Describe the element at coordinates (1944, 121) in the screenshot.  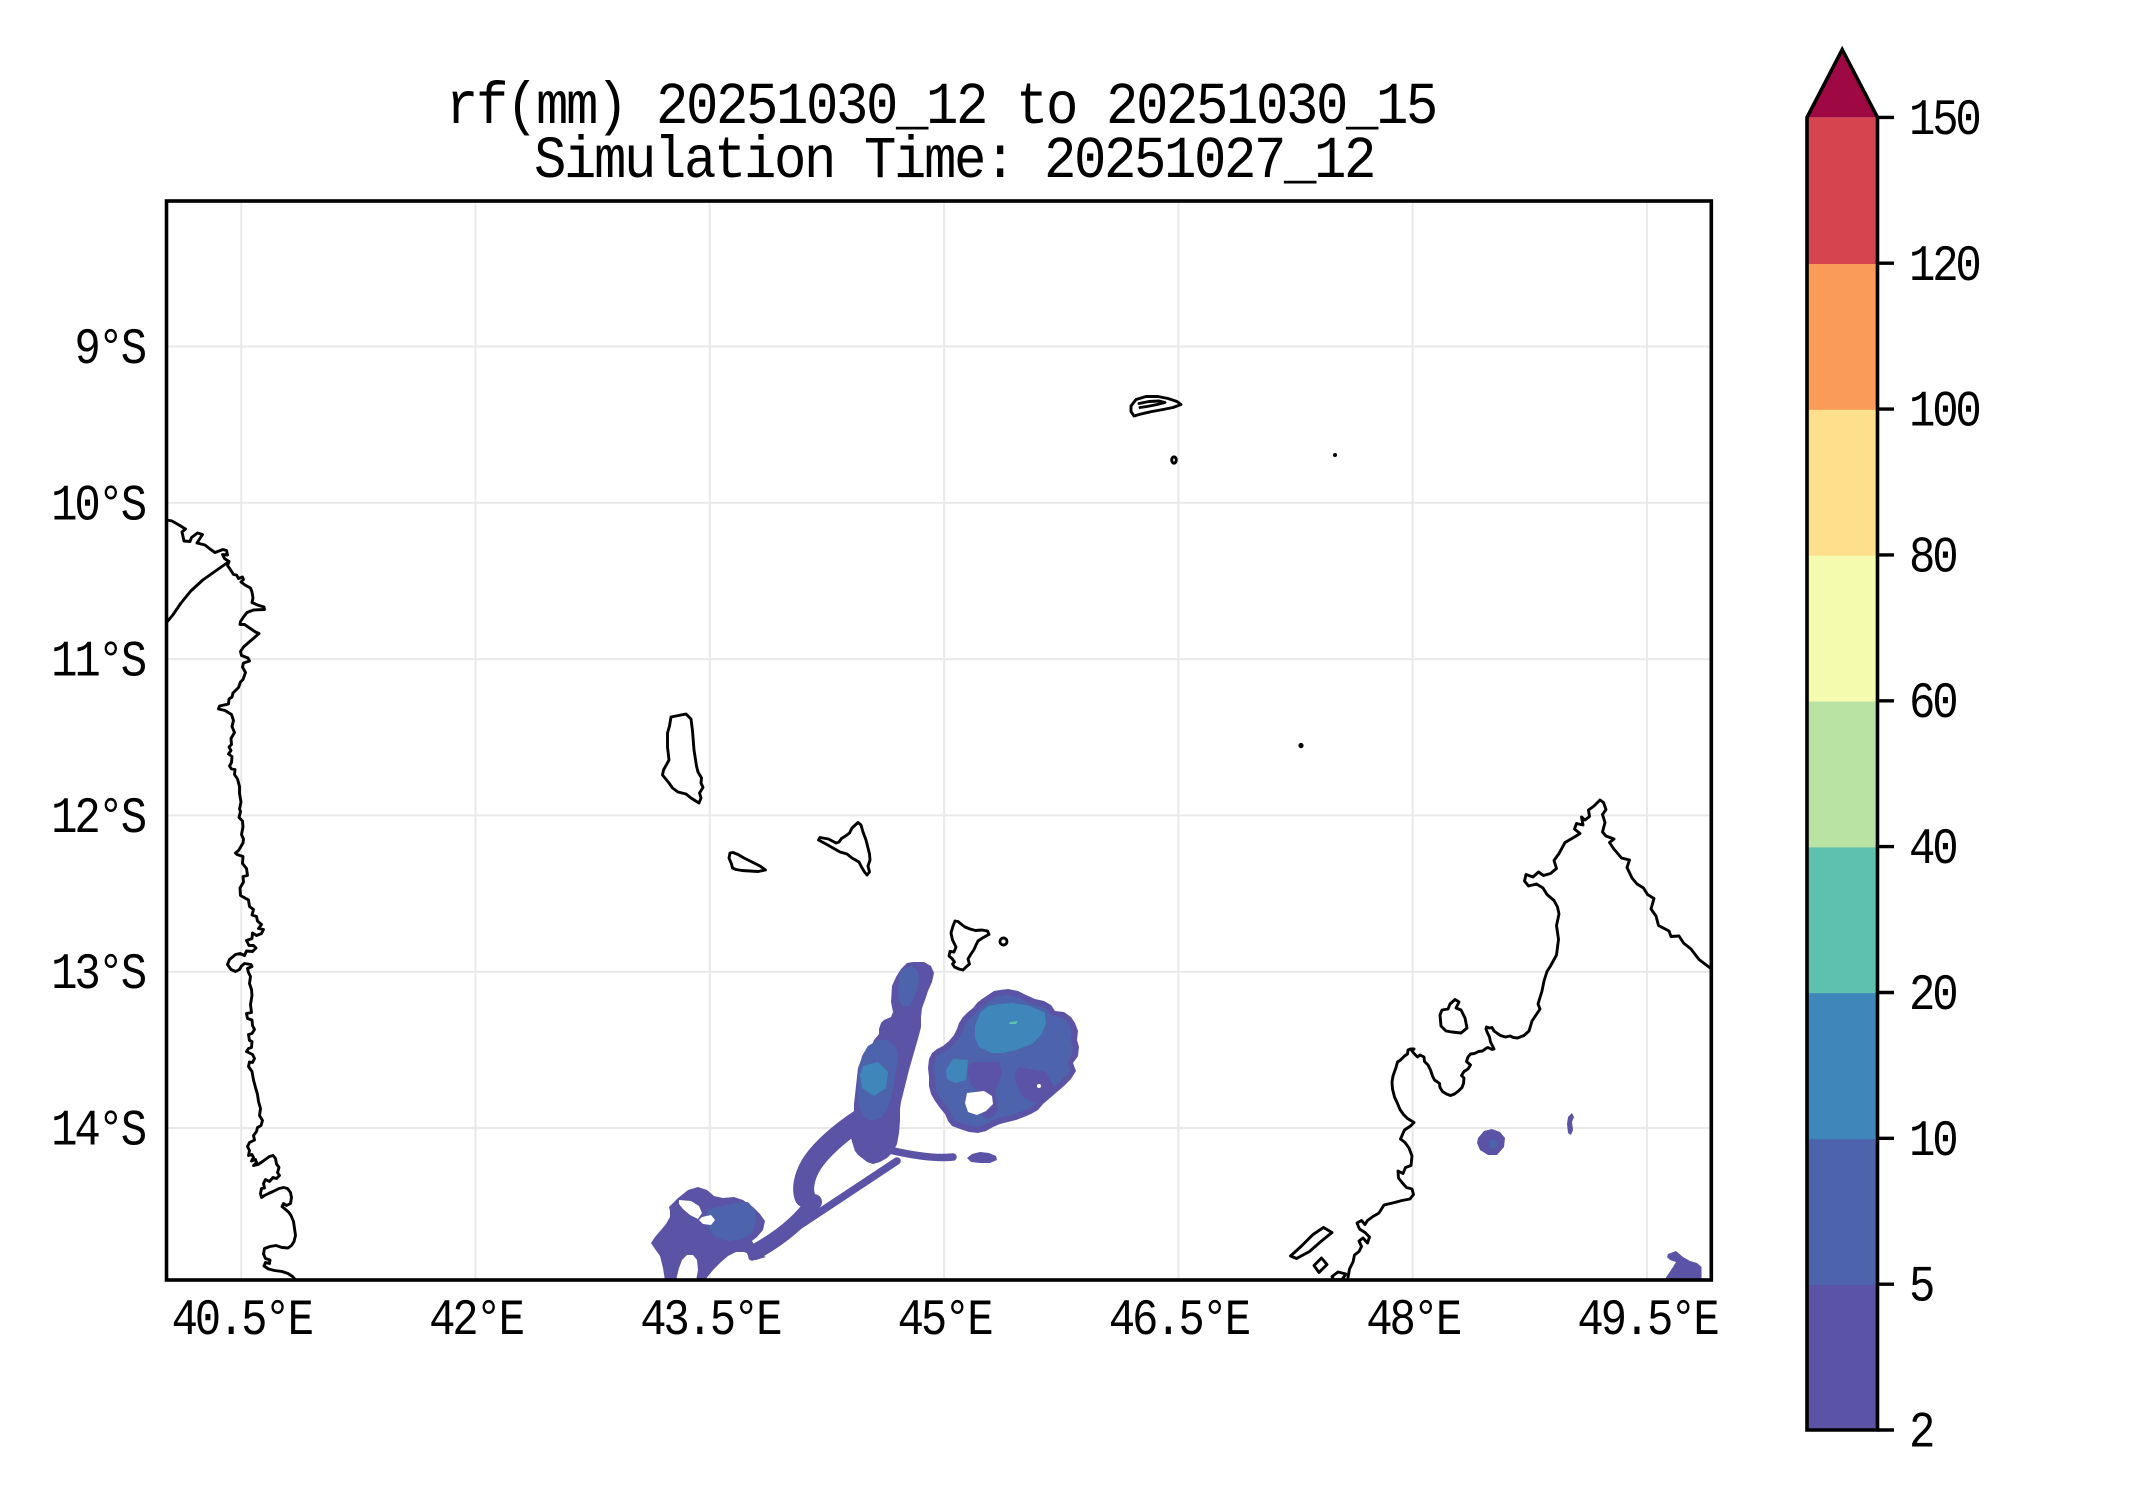
I see `svg-text: 150` at that location.